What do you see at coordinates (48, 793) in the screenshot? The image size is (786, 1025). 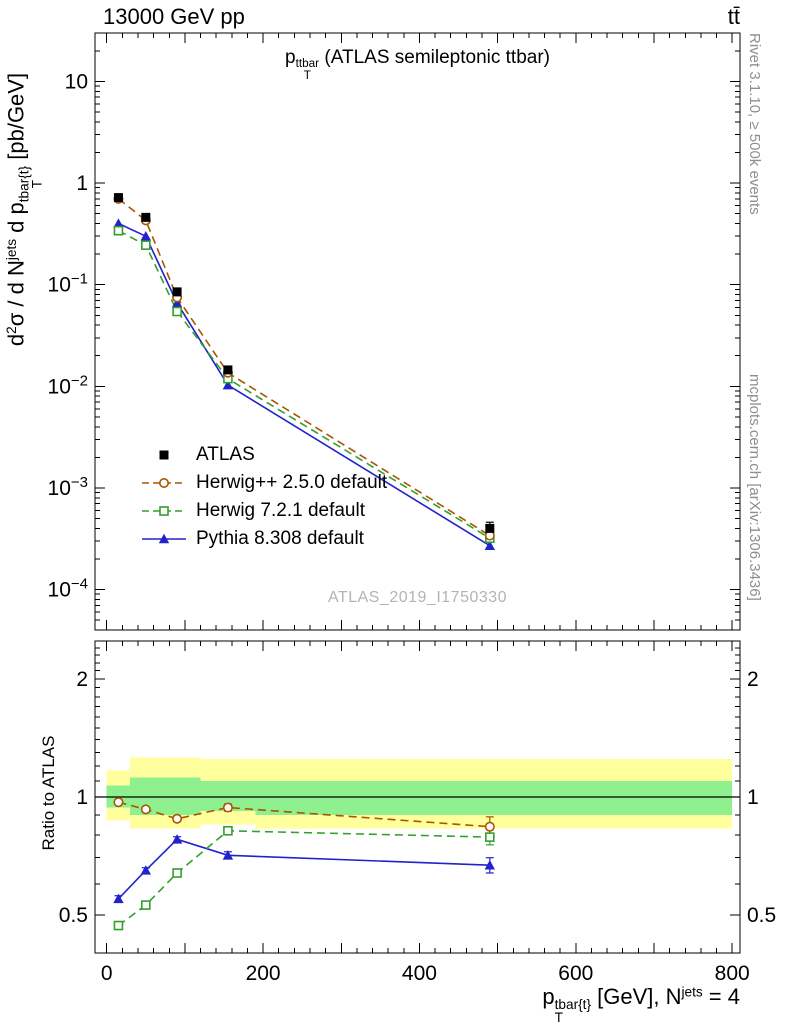 I see `ratio-axis-title: Ratio to ATLAS` at bounding box center [48, 793].